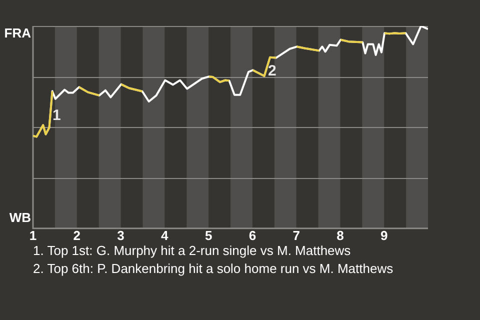 This screenshot has height=320, width=480. I want to click on annotation: 2, so click(272, 71).